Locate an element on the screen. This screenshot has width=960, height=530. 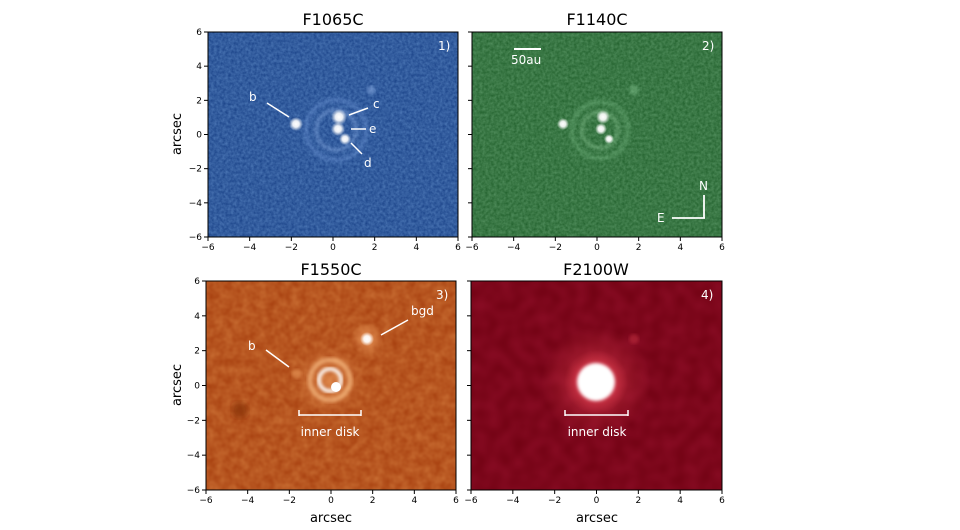
panel-title: F1140C is located at coordinates (596, 19).